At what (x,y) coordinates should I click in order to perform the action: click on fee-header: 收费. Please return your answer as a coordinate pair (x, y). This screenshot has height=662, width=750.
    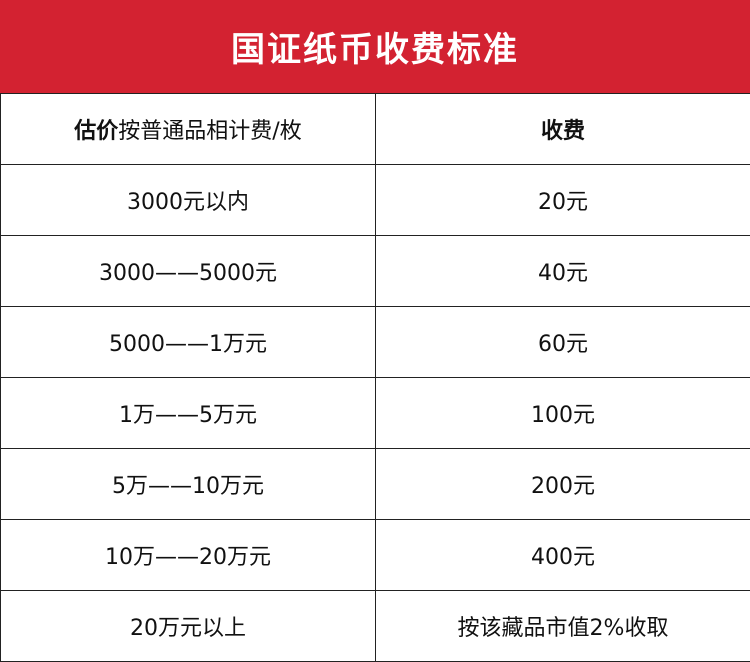
    Looking at the image, I should click on (563, 129).